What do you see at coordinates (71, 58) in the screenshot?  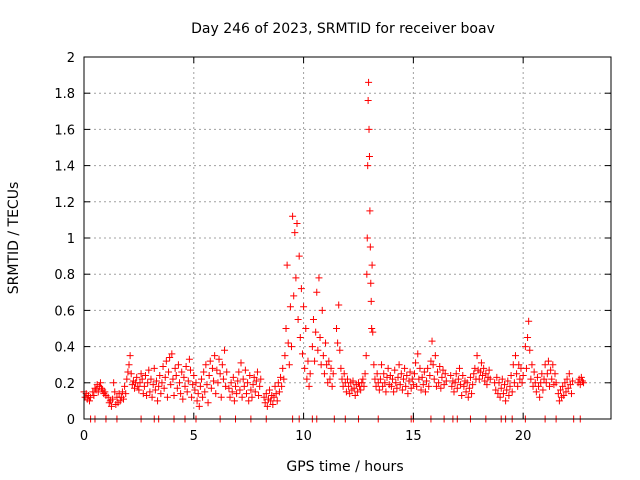 I see `y-tick-label: 2` at bounding box center [71, 58].